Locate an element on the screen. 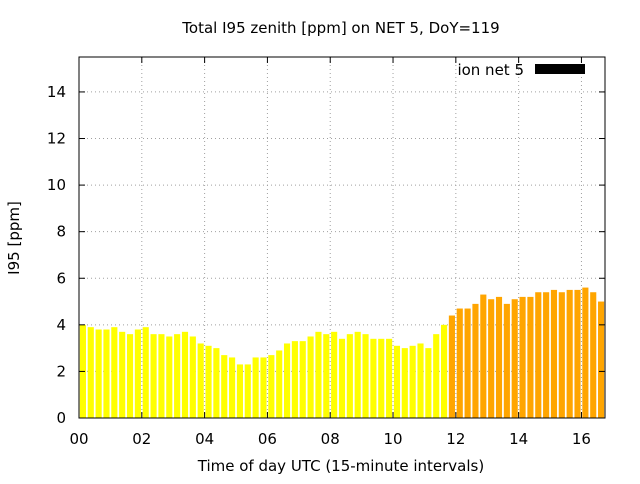  x-tick-label: 12 is located at coordinates (455, 439).